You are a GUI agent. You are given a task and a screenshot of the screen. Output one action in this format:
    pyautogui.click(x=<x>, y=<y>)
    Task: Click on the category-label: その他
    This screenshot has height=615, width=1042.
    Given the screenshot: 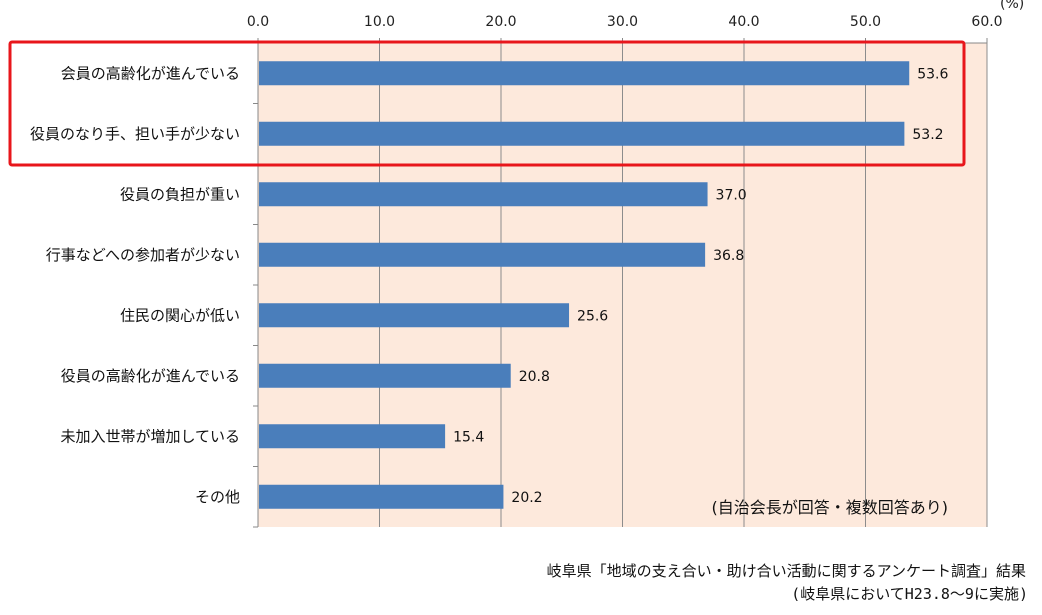 What is the action you would take?
    pyautogui.click(x=217, y=497)
    